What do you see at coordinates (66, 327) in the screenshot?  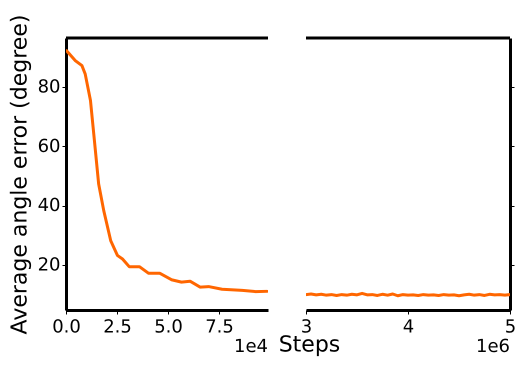 I see `x-tick-label: 0.0` at bounding box center [66, 327].